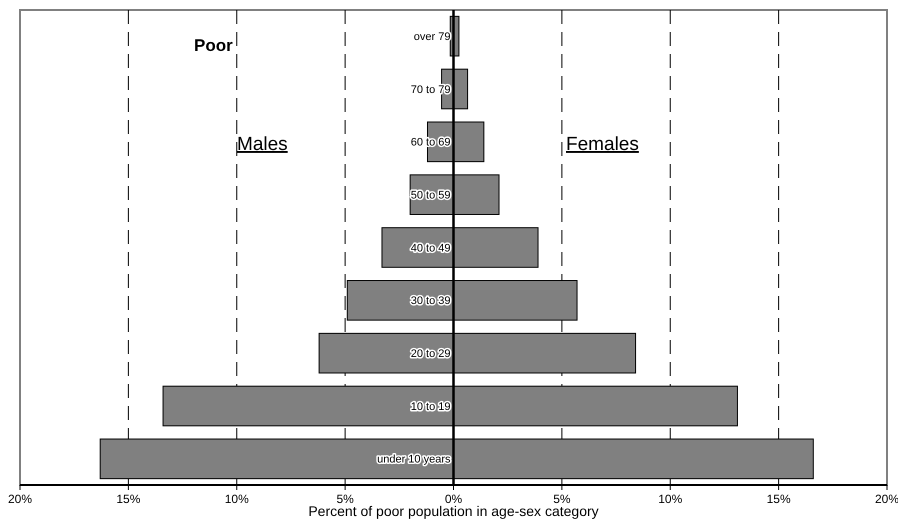 This screenshot has height=529, width=898. What do you see at coordinates (432, 37) in the screenshot?
I see `y-tick-label: over 79` at bounding box center [432, 37].